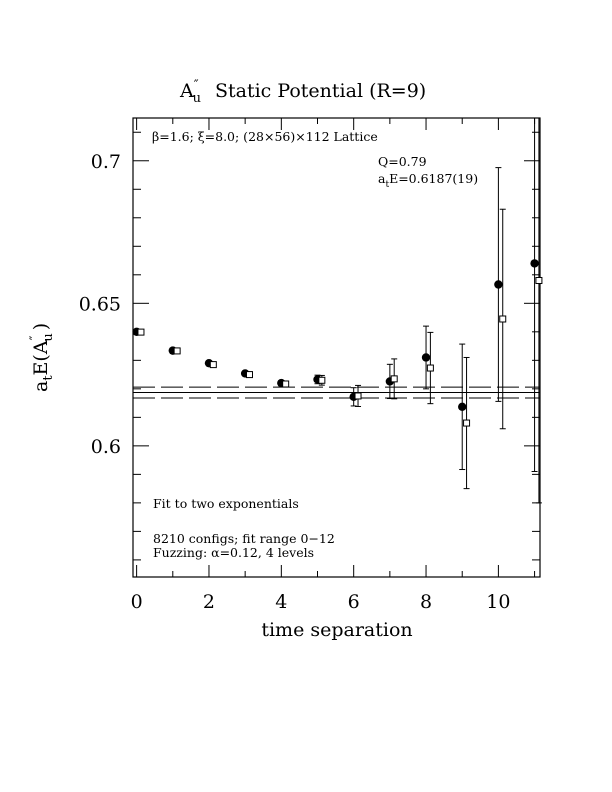 This screenshot has height=792, width=612. I want to click on y-tick-label: 0.7, so click(106, 162).